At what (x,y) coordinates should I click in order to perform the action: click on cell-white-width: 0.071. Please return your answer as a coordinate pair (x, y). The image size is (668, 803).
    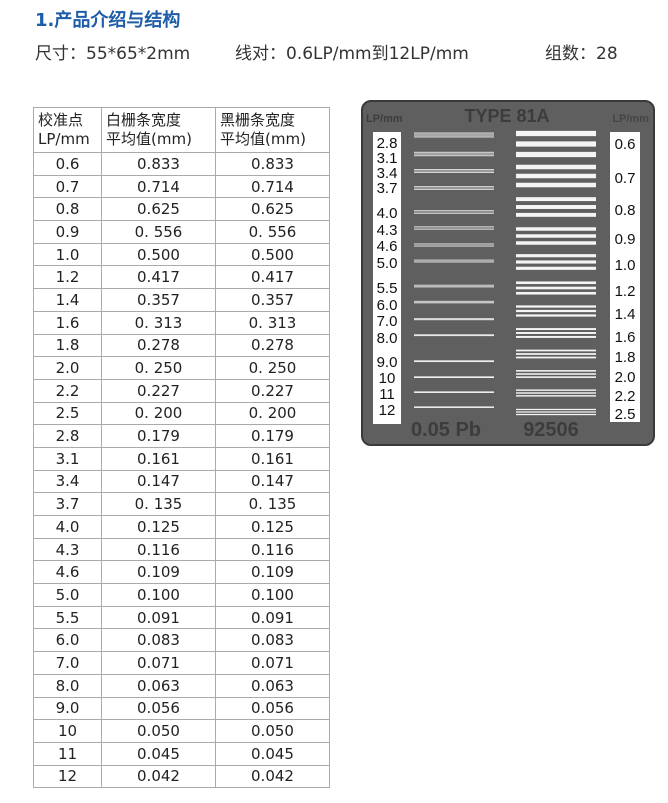
    Looking at the image, I should click on (158, 663).